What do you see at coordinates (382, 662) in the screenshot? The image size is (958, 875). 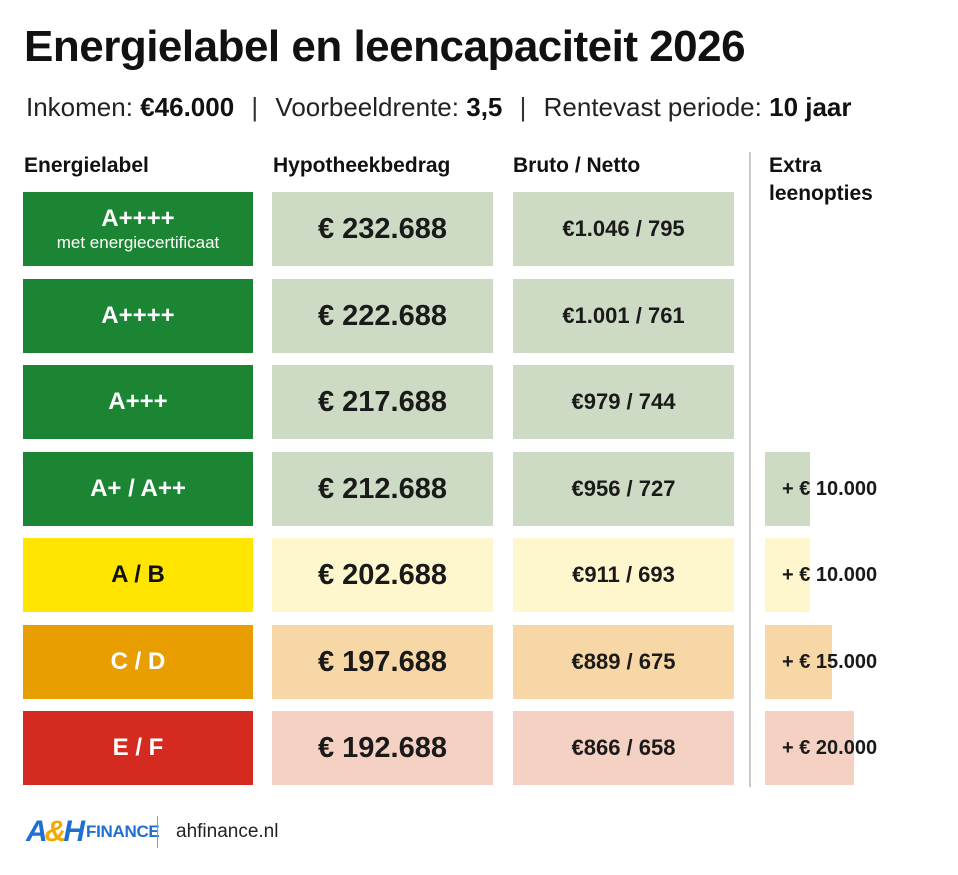 I see `mortgage-amount-cell: € 197.688` at bounding box center [382, 662].